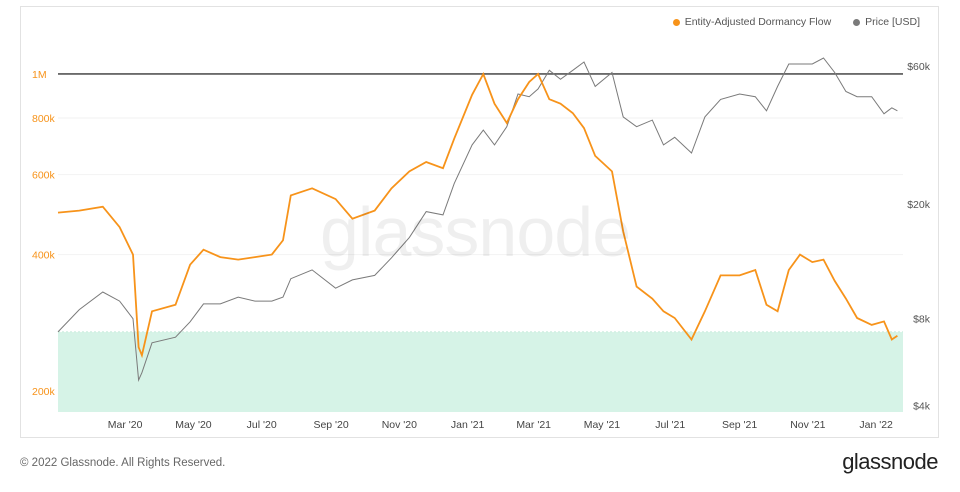 This screenshot has height=492, width=960. What do you see at coordinates (919, 67) in the screenshot?
I see `y-right-tick-label: $60k` at bounding box center [919, 67].